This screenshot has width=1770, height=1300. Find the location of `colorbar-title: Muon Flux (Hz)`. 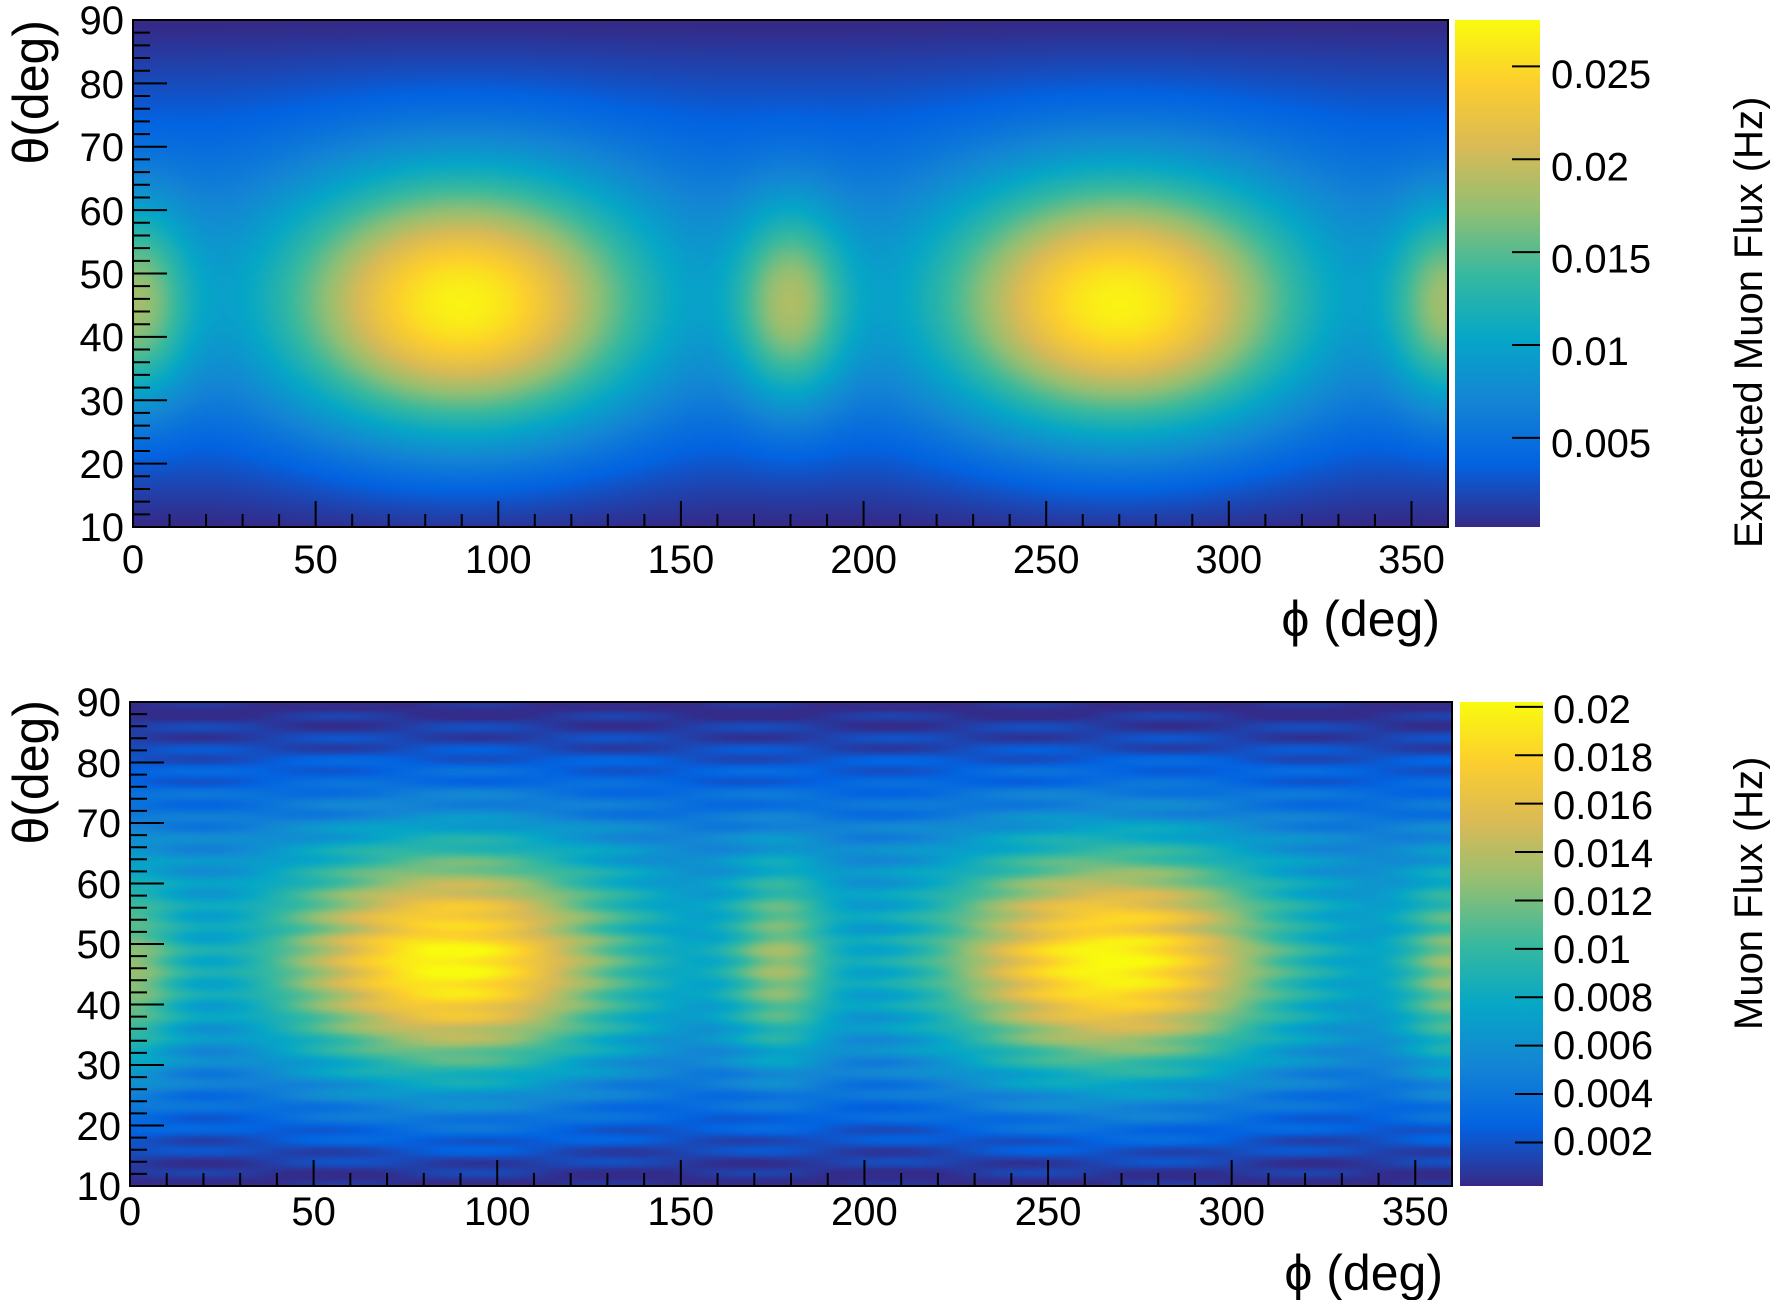

colorbar-title: Muon Flux (Hz) is located at coordinates (1748, 893).